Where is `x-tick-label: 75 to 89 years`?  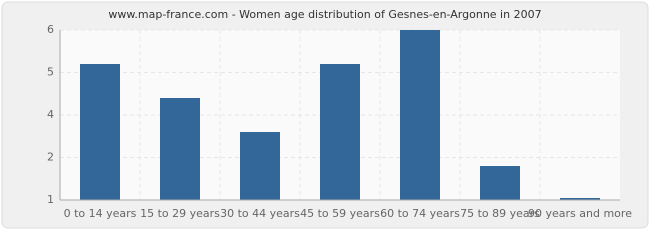 x-tick-label: 75 to 89 years is located at coordinates (500, 213).